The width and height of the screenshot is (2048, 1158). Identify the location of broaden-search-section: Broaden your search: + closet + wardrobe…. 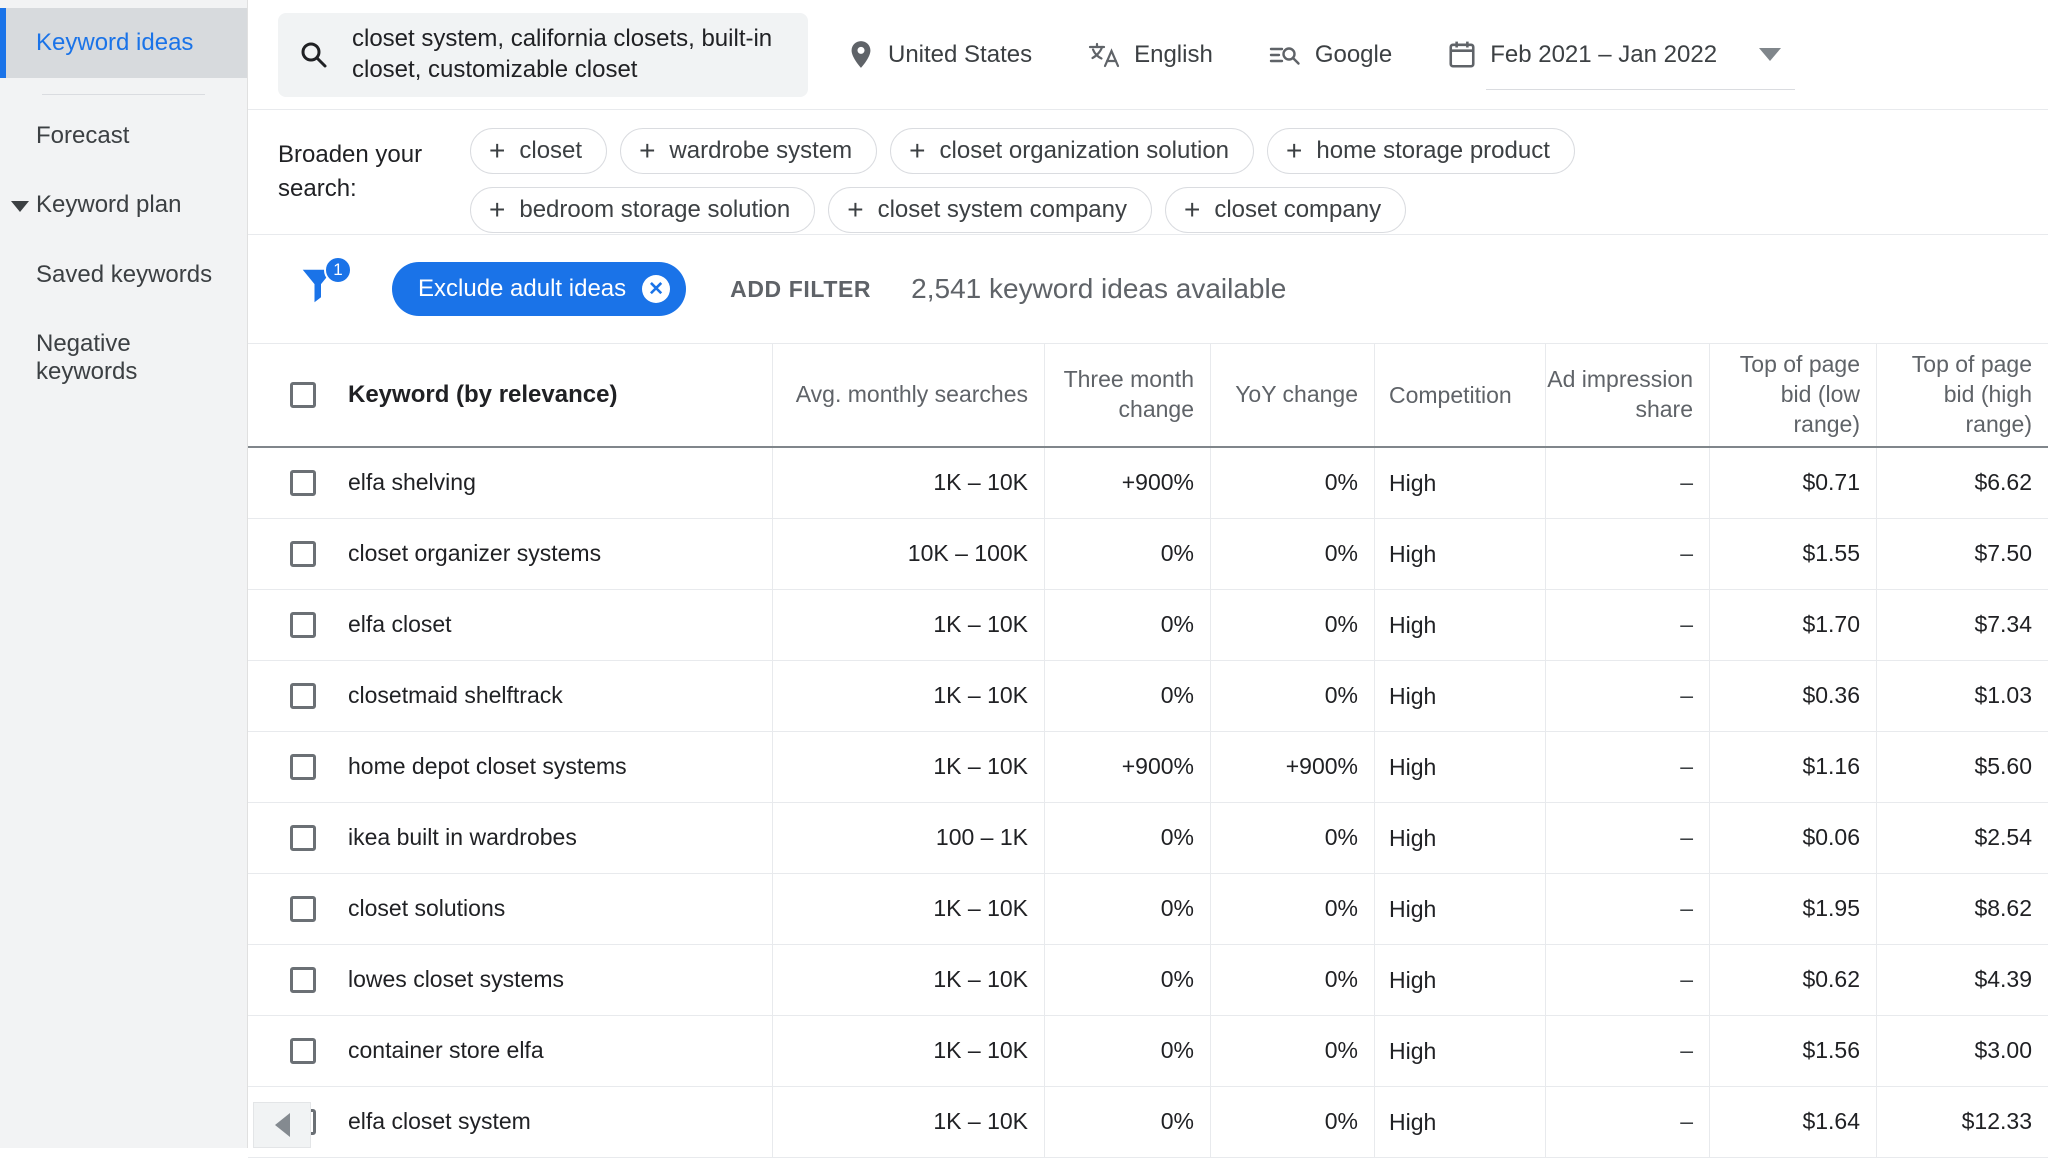
(1148, 172).